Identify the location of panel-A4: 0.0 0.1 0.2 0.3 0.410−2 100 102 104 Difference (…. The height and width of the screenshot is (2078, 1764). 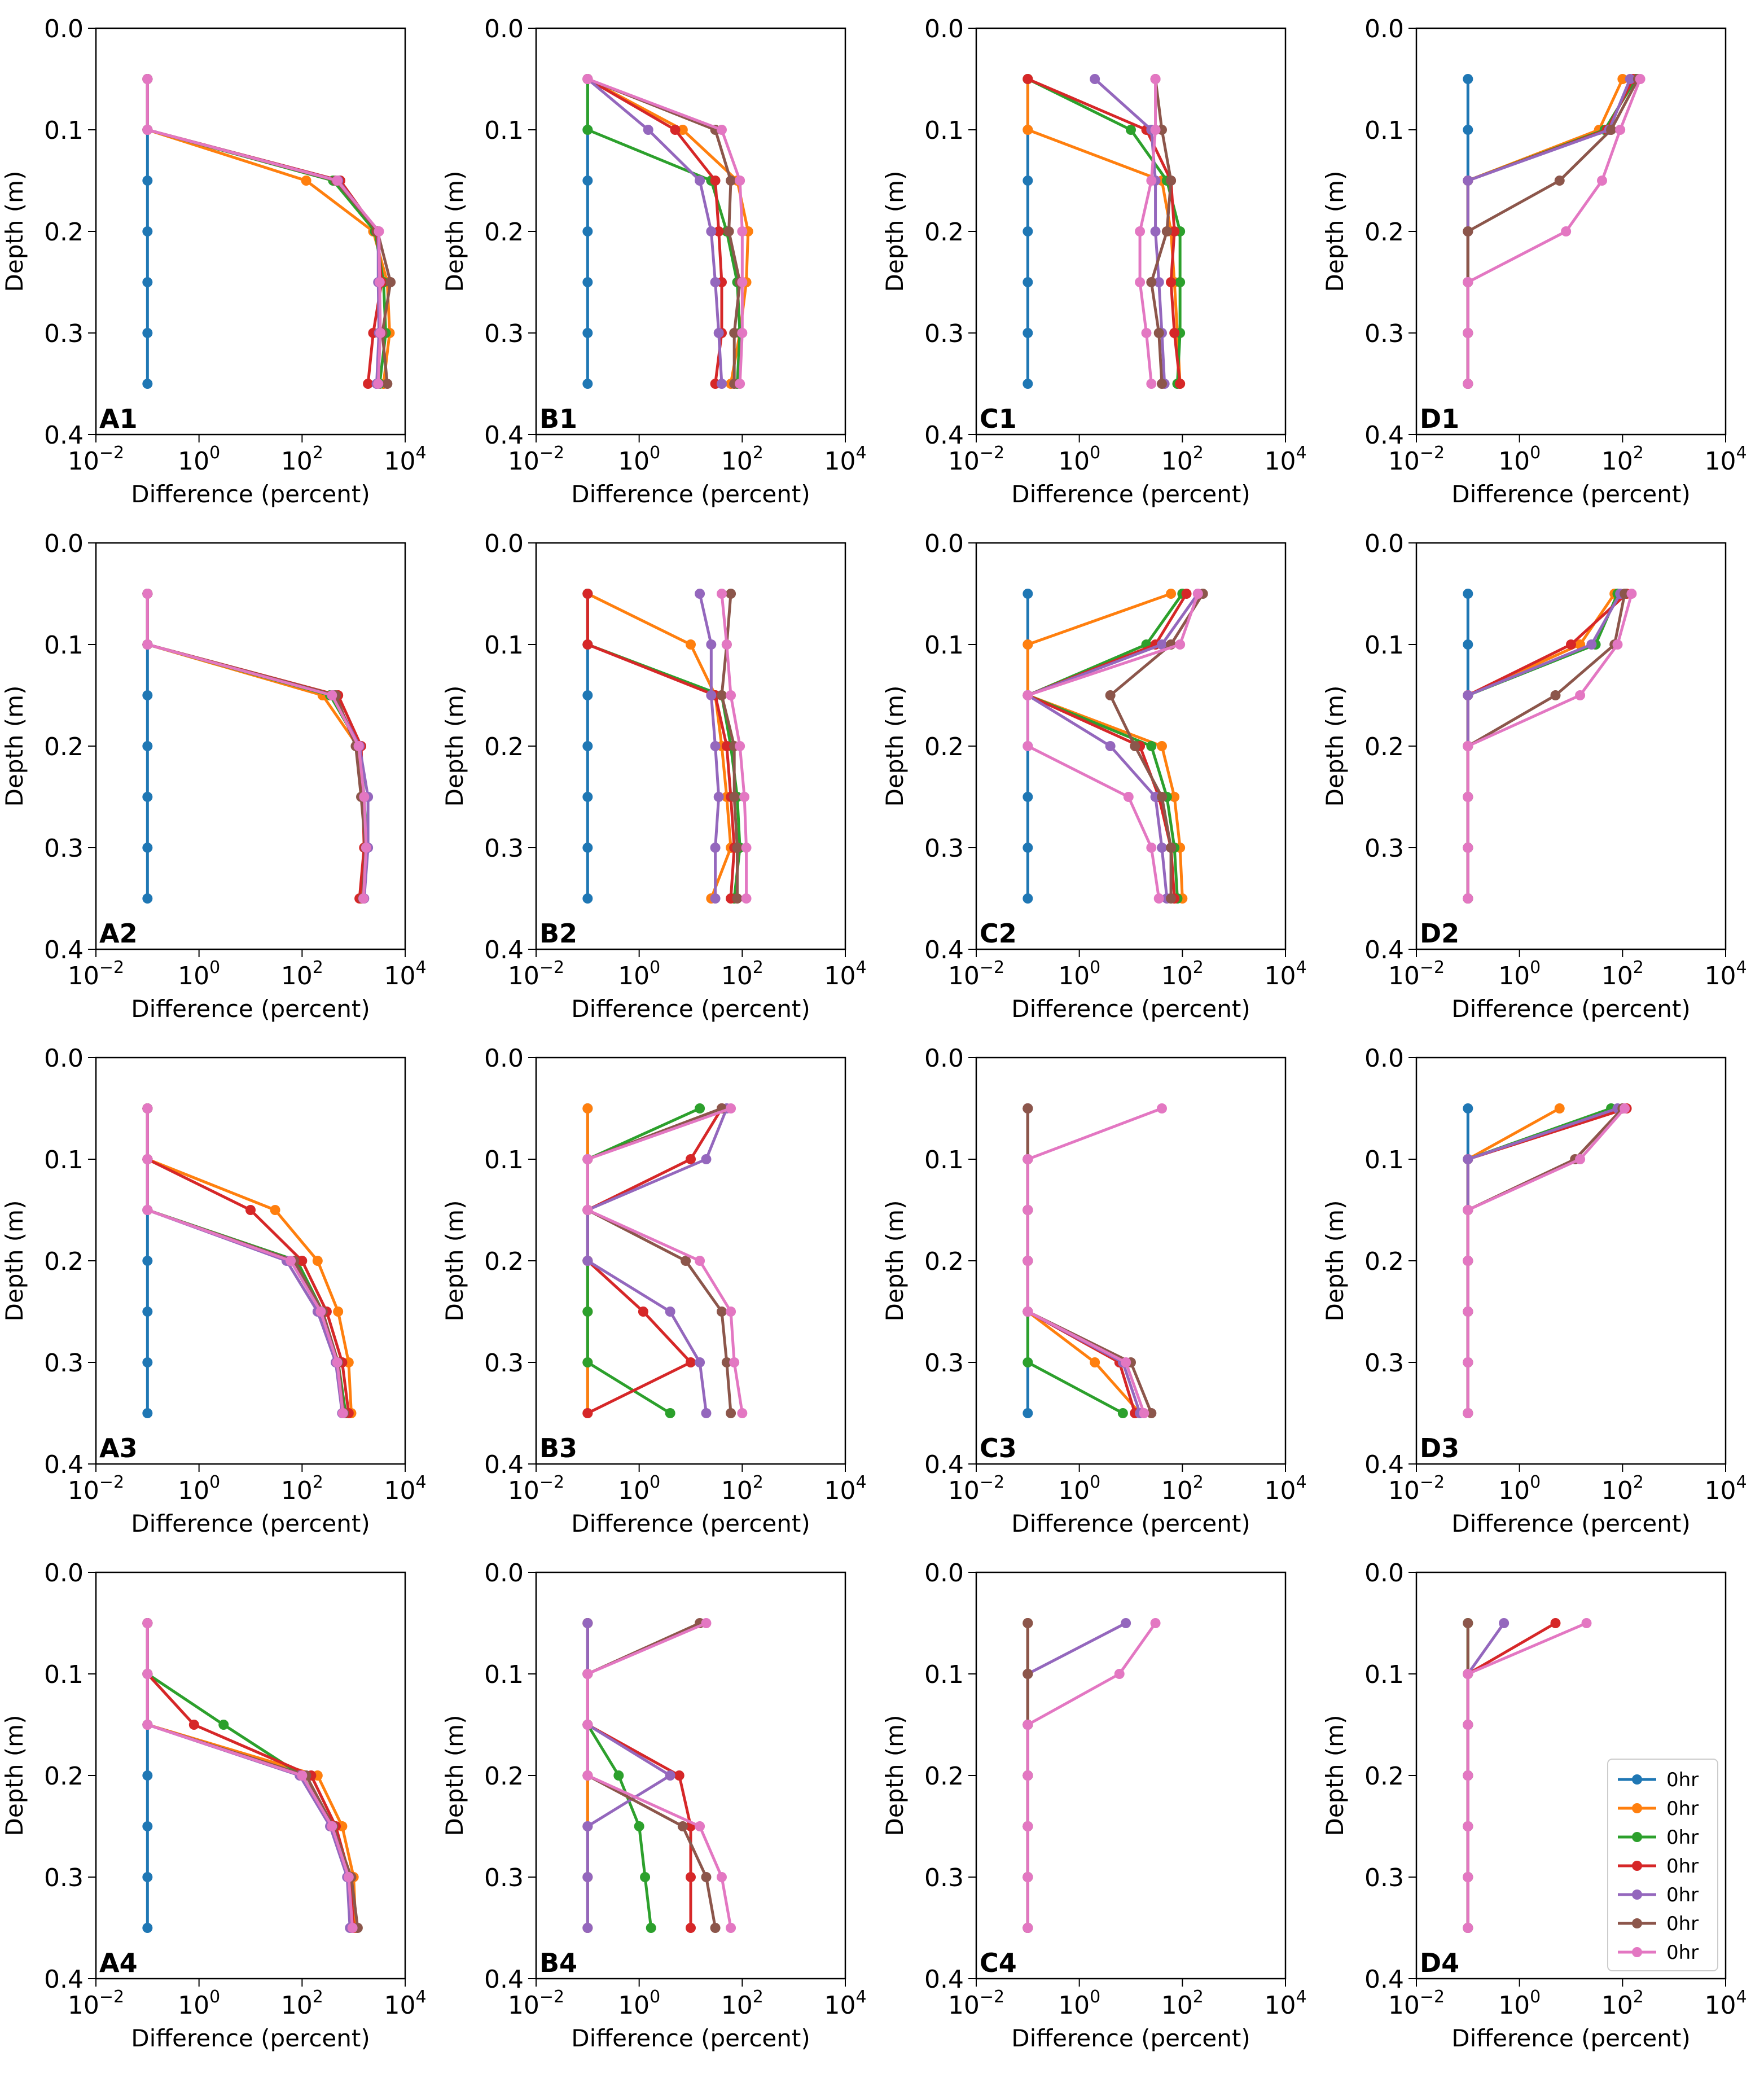
(214, 1806).